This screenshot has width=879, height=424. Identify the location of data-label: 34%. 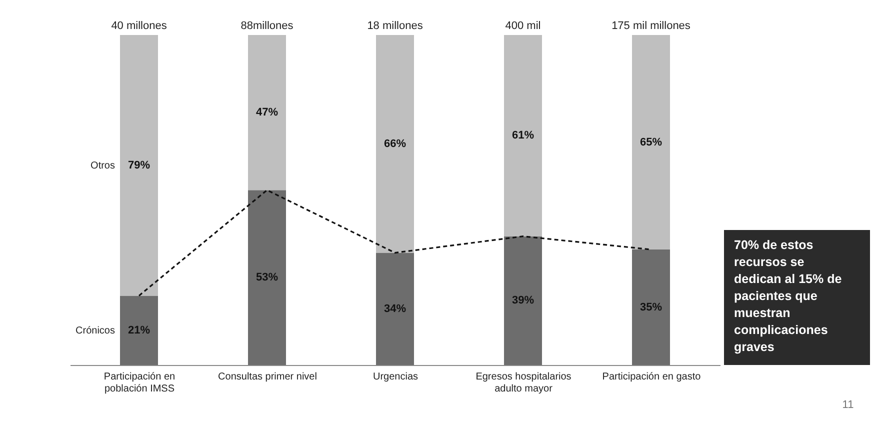
(395, 308).